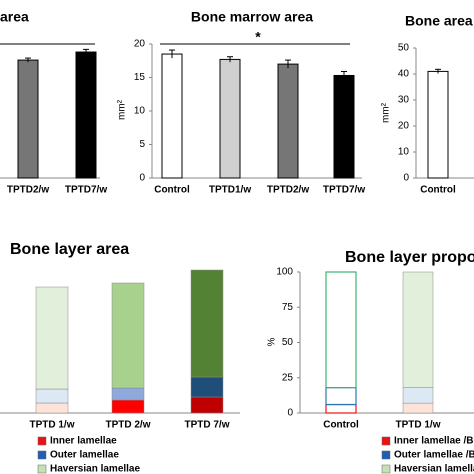 This screenshot has width=474, height=474. I want to click on legend-label: Outer lamellae, so click(84, 455).